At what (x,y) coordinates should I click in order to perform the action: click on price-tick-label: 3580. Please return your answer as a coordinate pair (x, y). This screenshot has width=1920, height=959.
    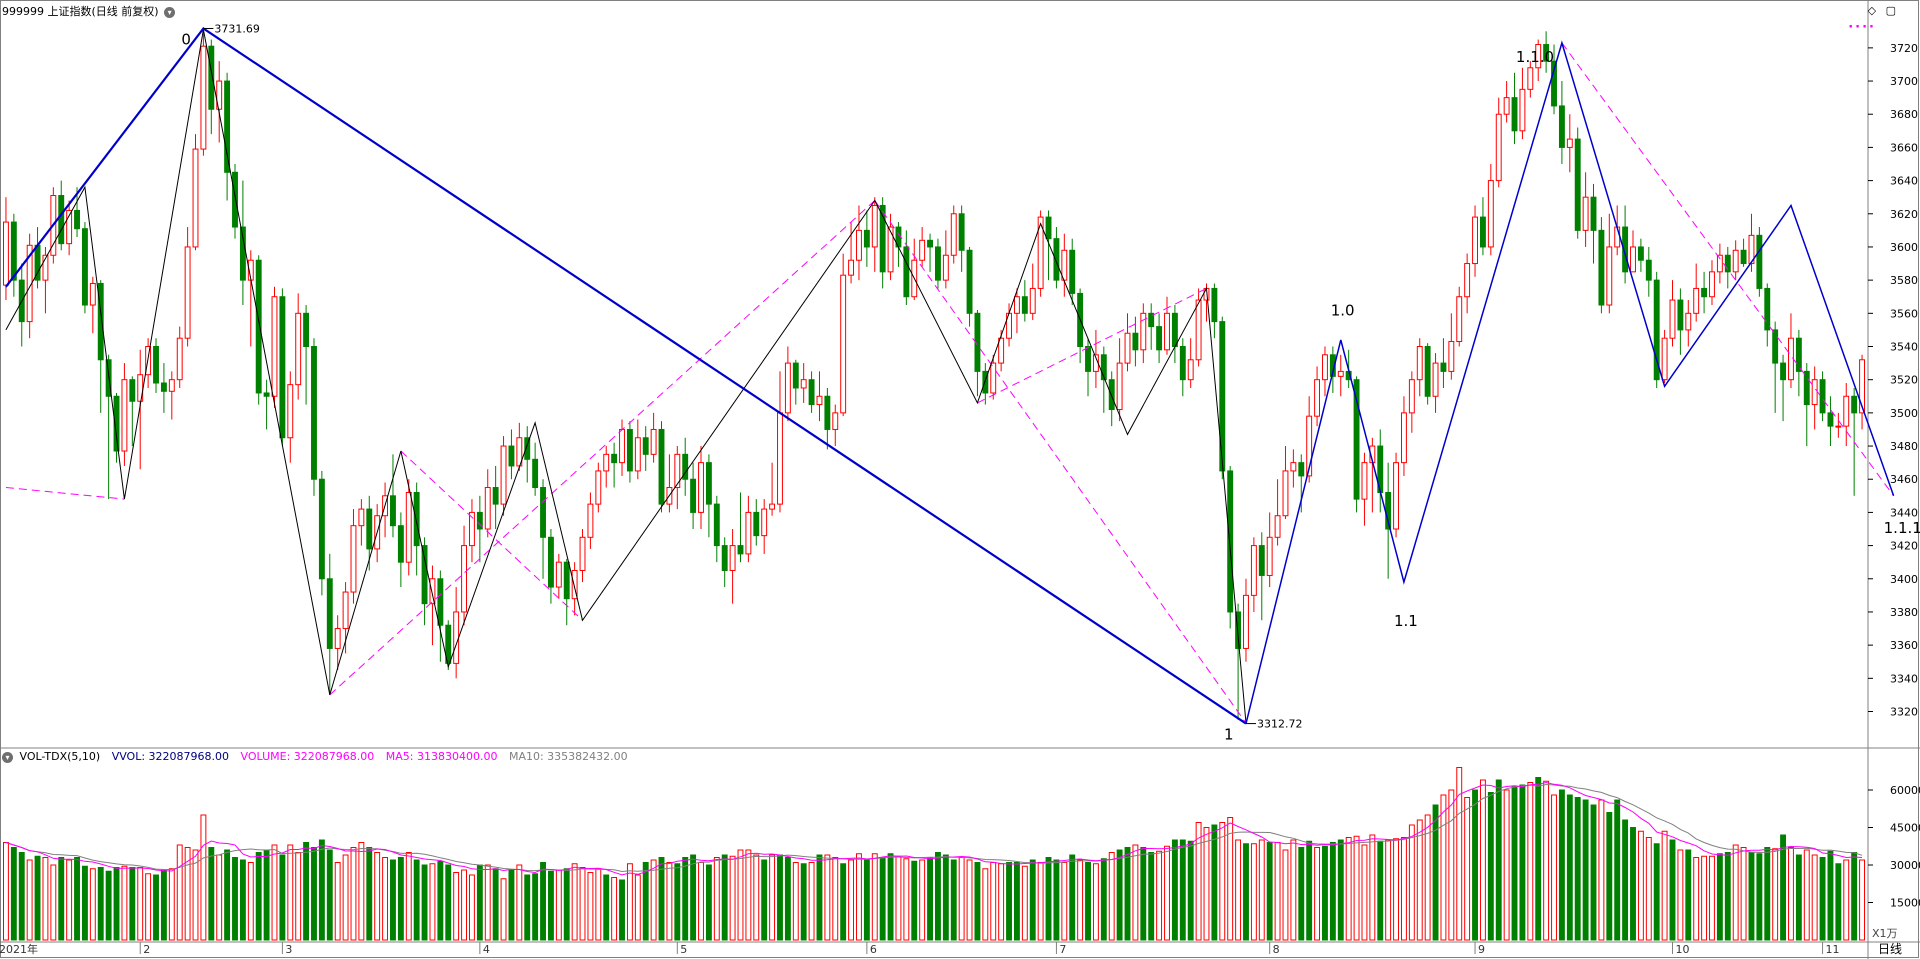
    Looking at the image, I should click on (1904, 280).